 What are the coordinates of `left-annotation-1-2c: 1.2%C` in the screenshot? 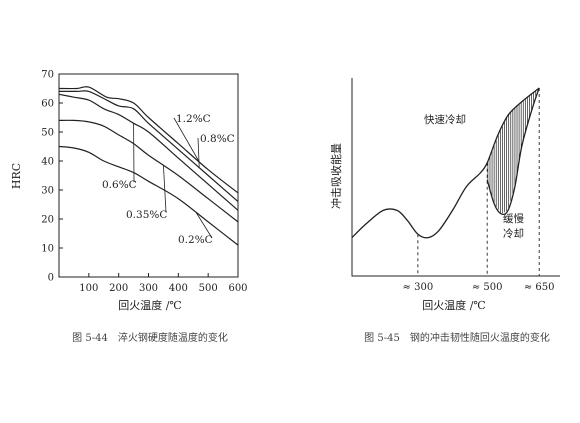 It's located at (193, 119).